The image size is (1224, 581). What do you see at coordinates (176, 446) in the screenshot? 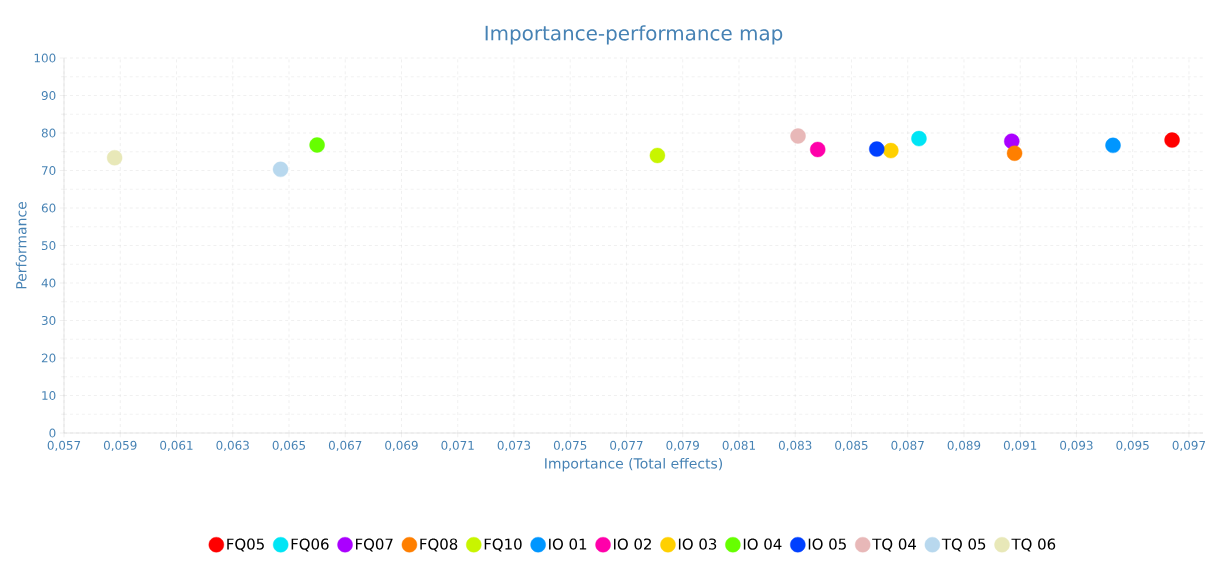
I see `x-tick-label: 0,061` at bounding box center [176, 446].